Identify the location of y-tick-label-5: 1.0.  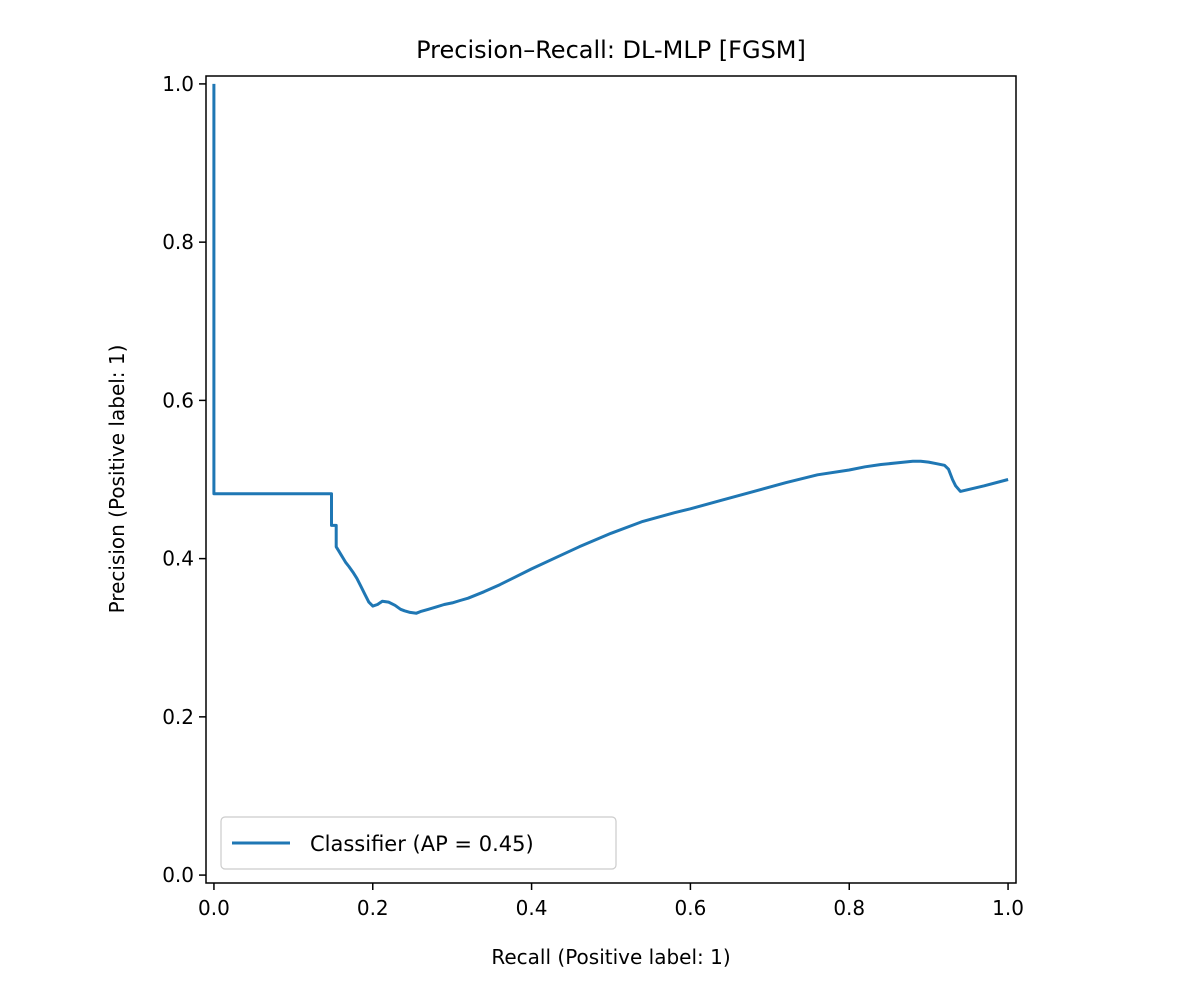
(178, 84).